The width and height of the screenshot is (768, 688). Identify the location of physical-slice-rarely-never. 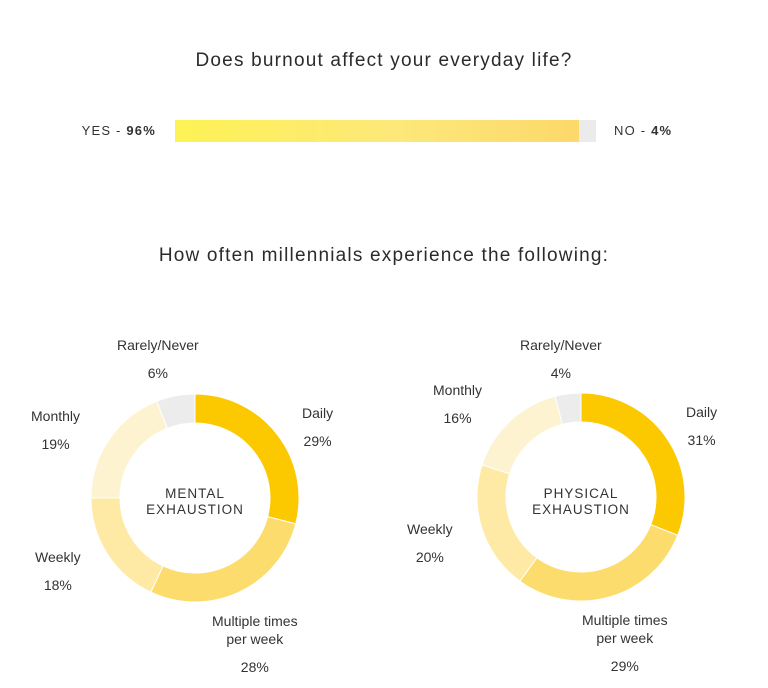
(568, 408).